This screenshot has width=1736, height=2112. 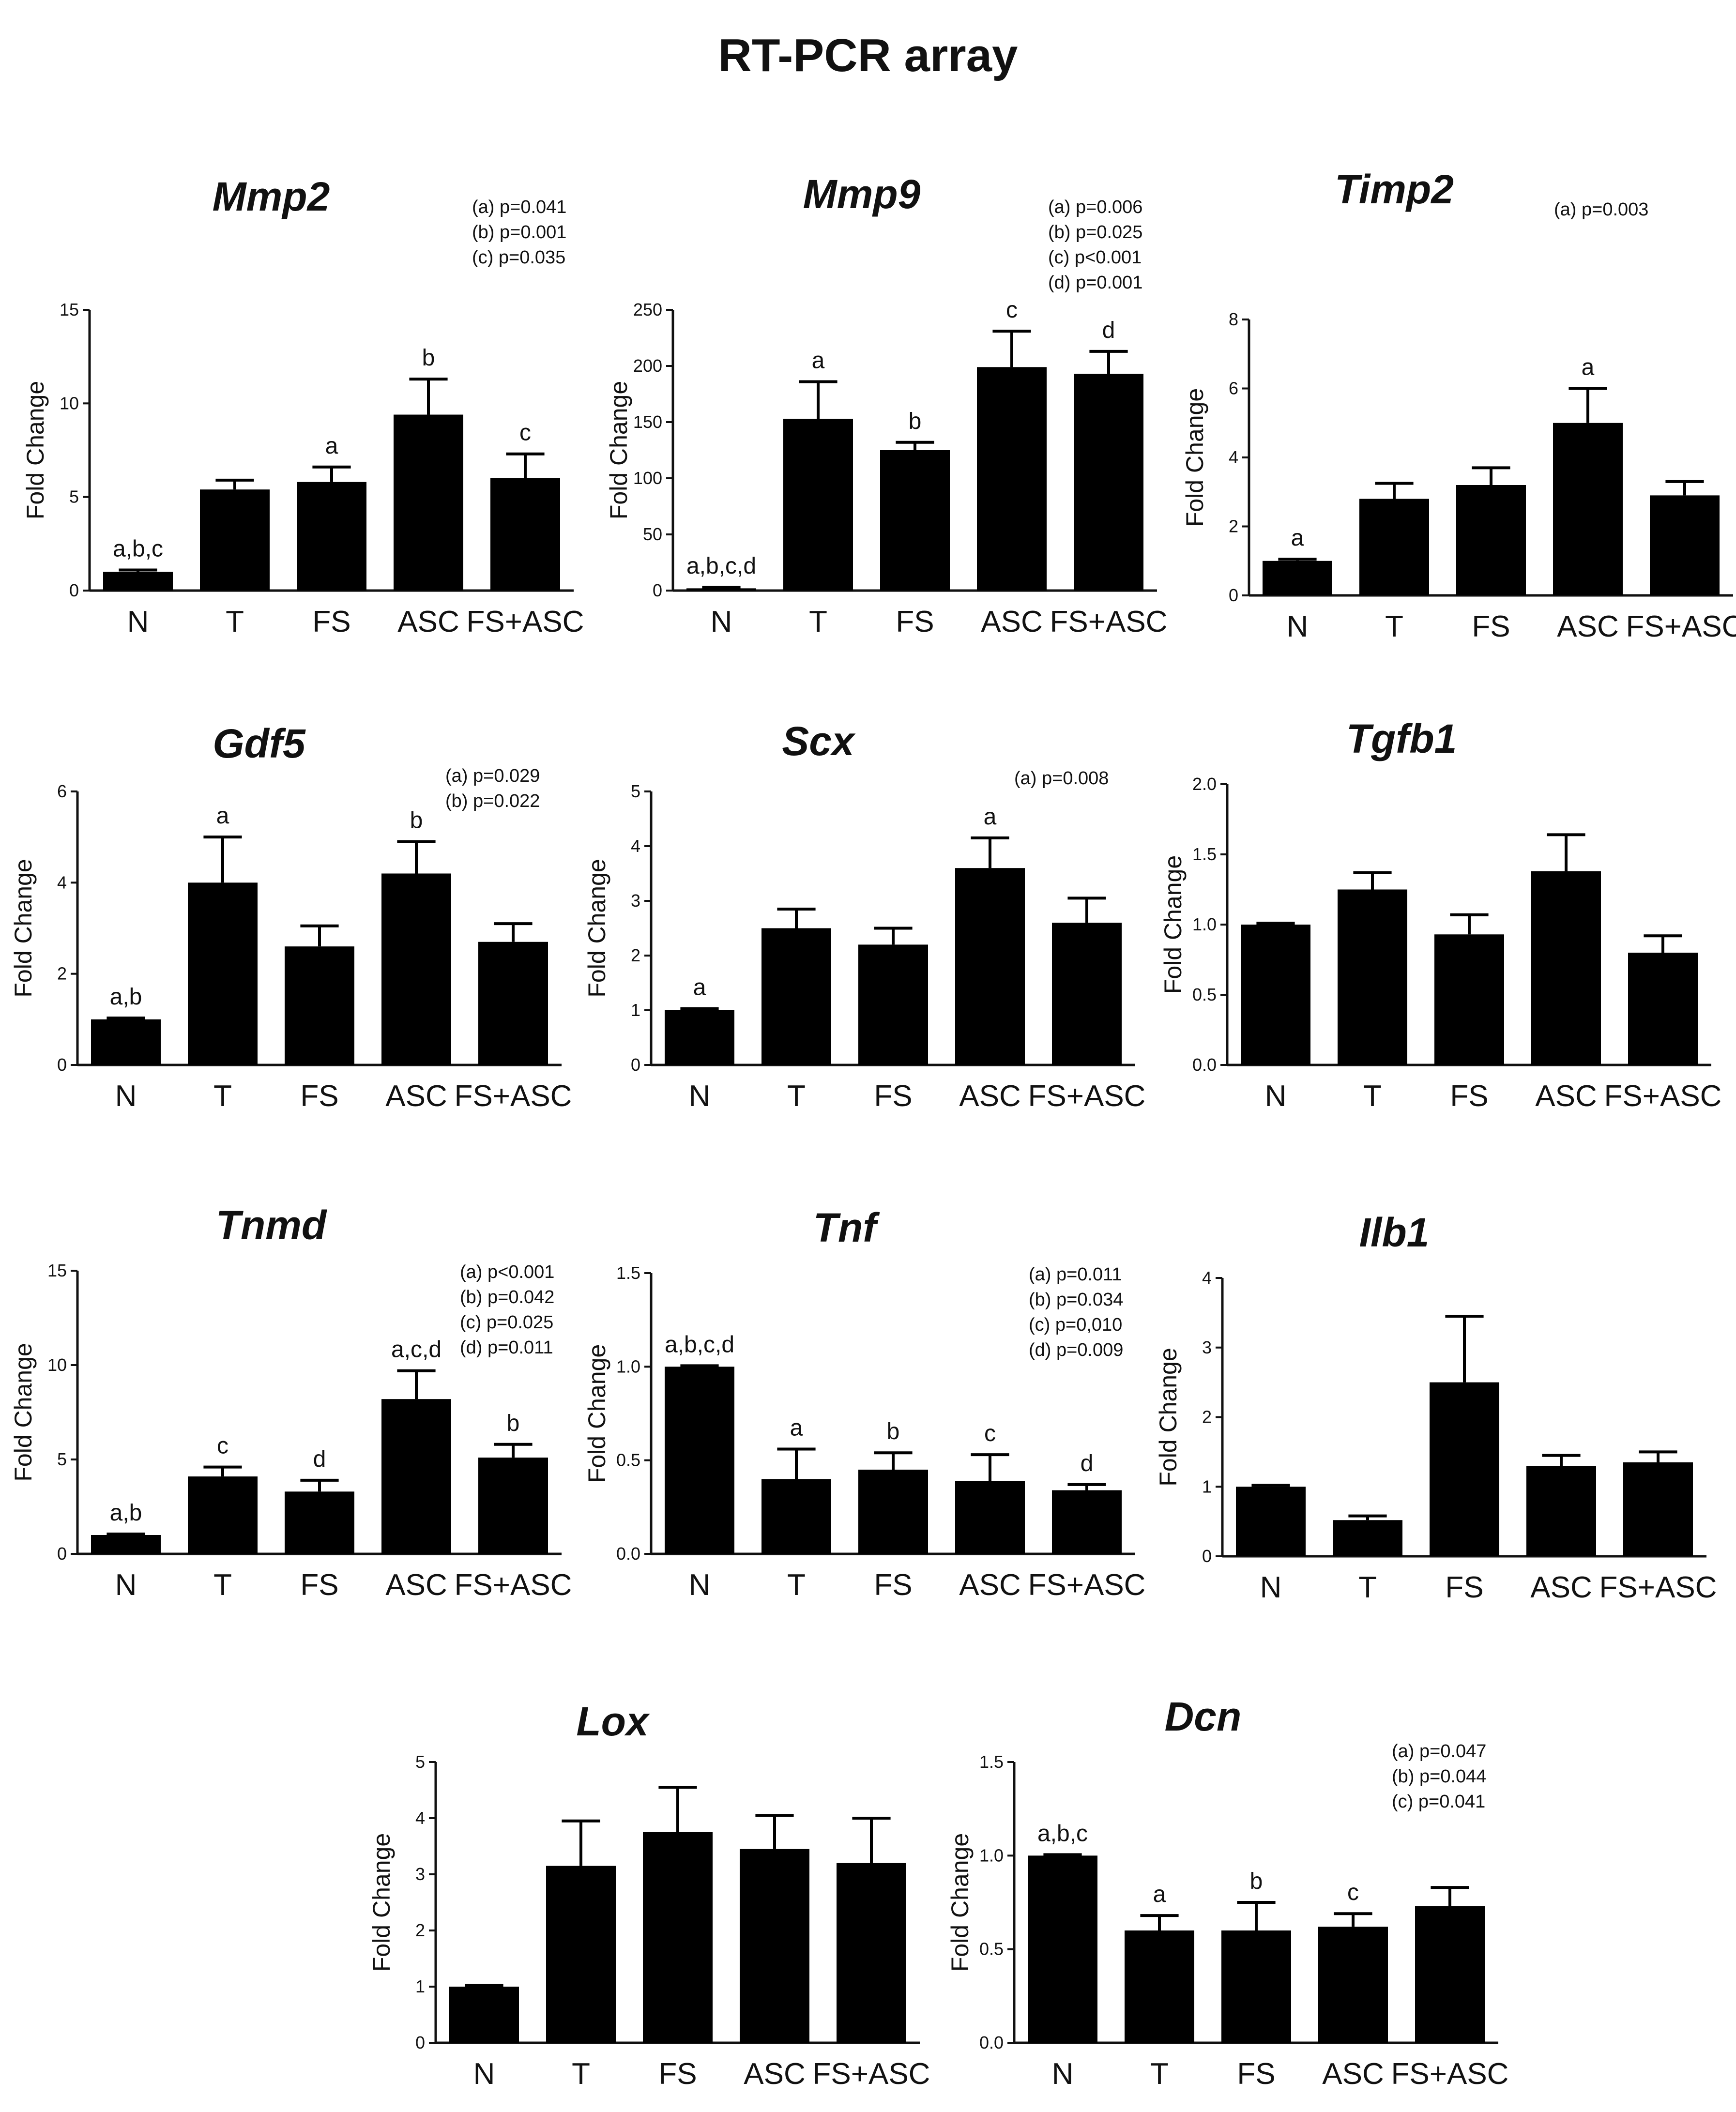 I want to click on y-tick-label: 1.5, so click(x=991, y=1762).